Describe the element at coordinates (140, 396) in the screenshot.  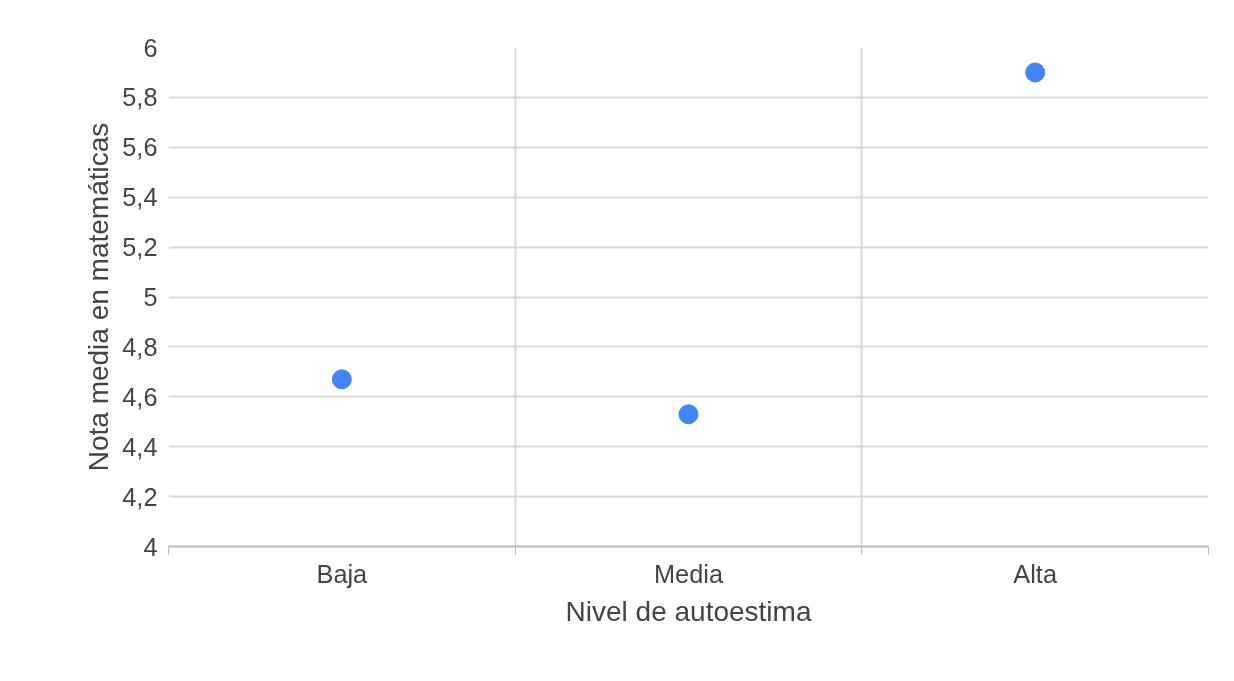
I see `y-tick-label: 4,6` at that location.